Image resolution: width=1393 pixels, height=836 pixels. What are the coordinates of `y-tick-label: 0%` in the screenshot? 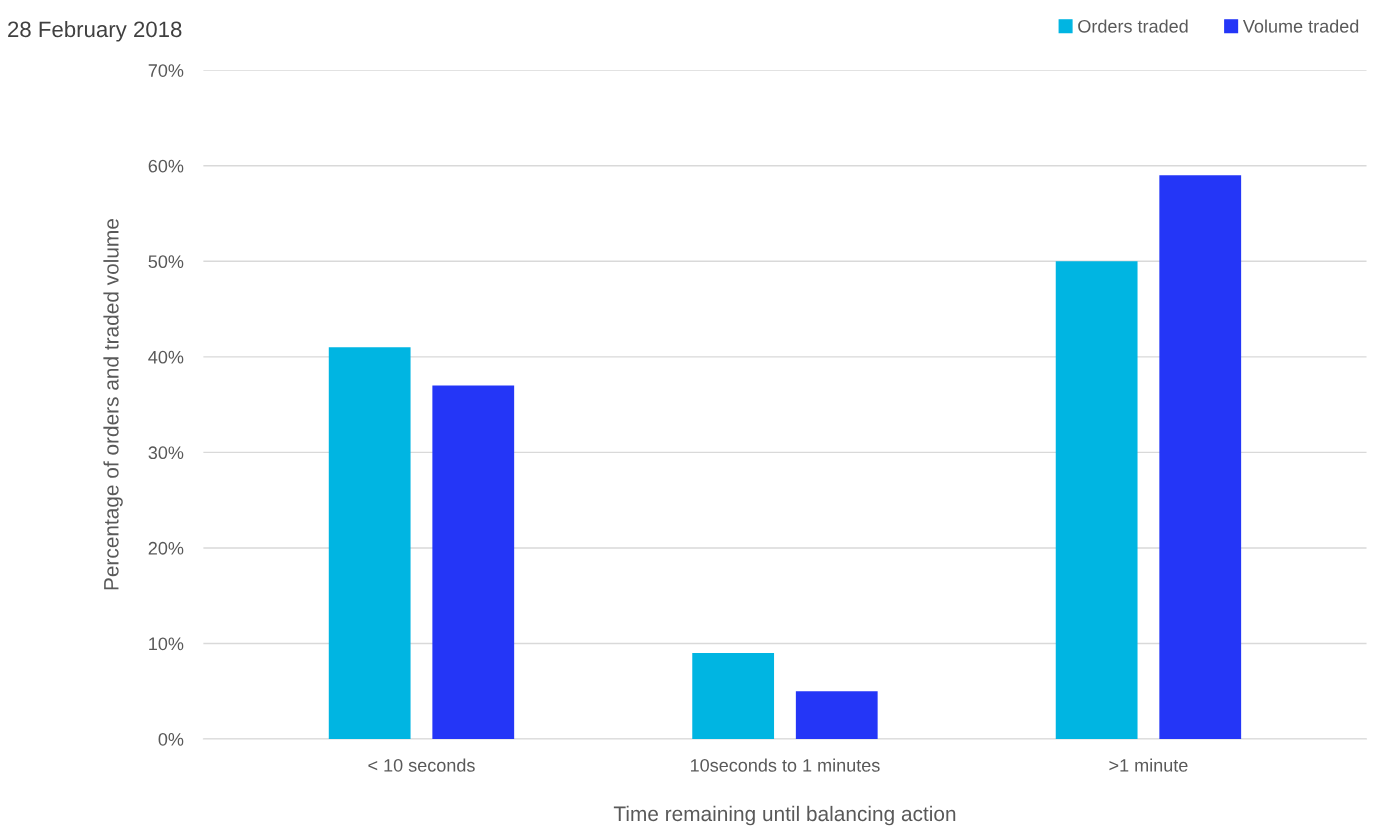 It's located at (171, 739).